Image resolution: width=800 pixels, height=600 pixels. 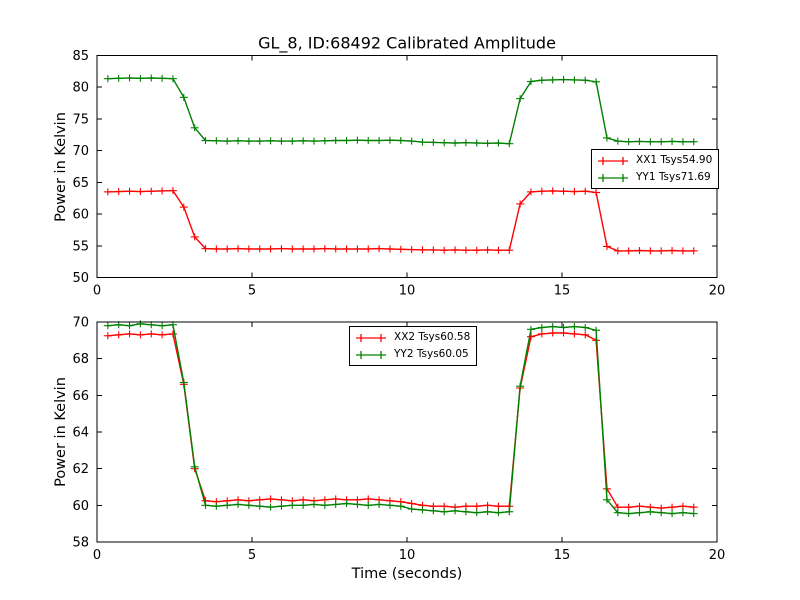 What do you see at coordinates (80, 56) in the screenshot?
I see `svg-text: 85` at bounding box center [80, 56].